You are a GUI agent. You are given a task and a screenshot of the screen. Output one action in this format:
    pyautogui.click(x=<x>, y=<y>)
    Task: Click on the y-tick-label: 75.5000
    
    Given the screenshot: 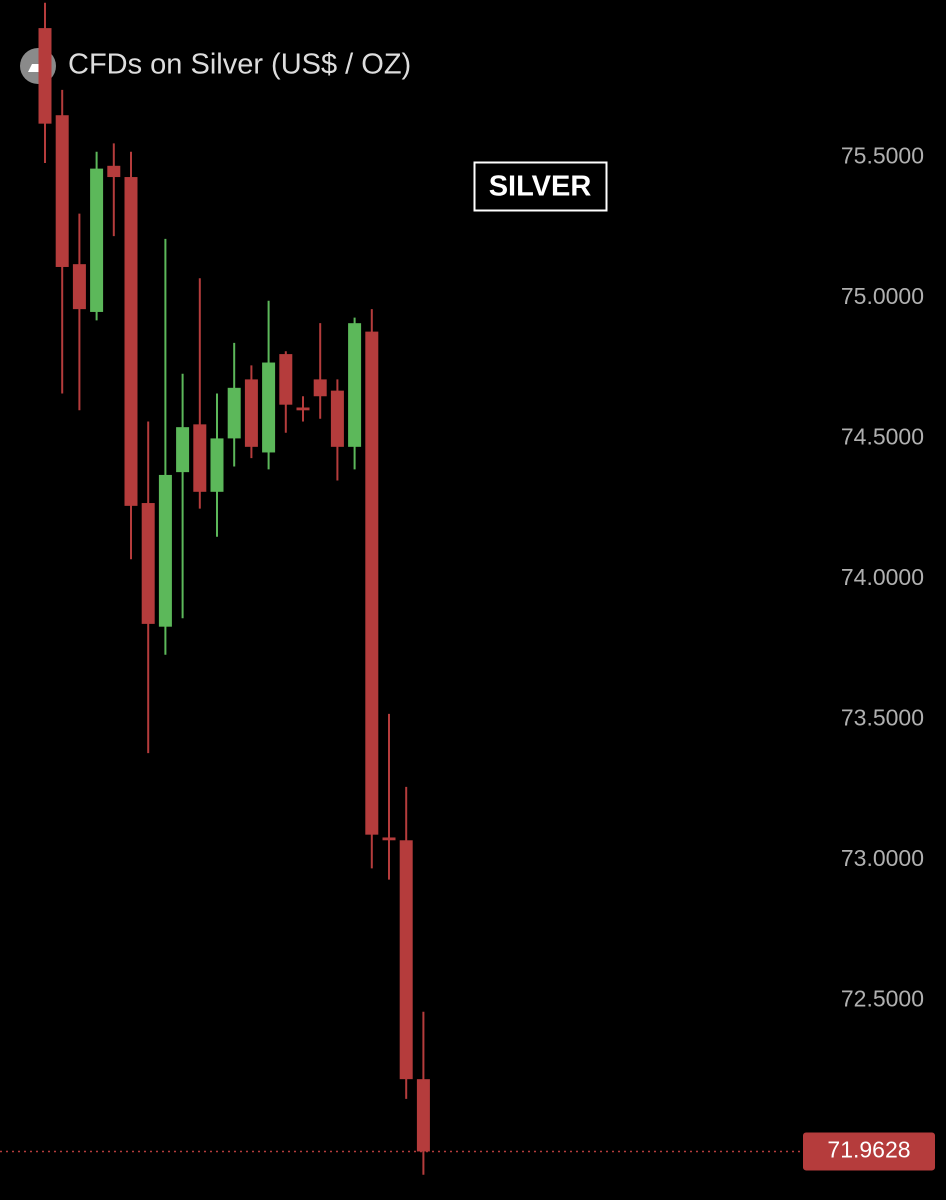 What is the action you would take?
    pyautogui.click(x=882, y=155)
    